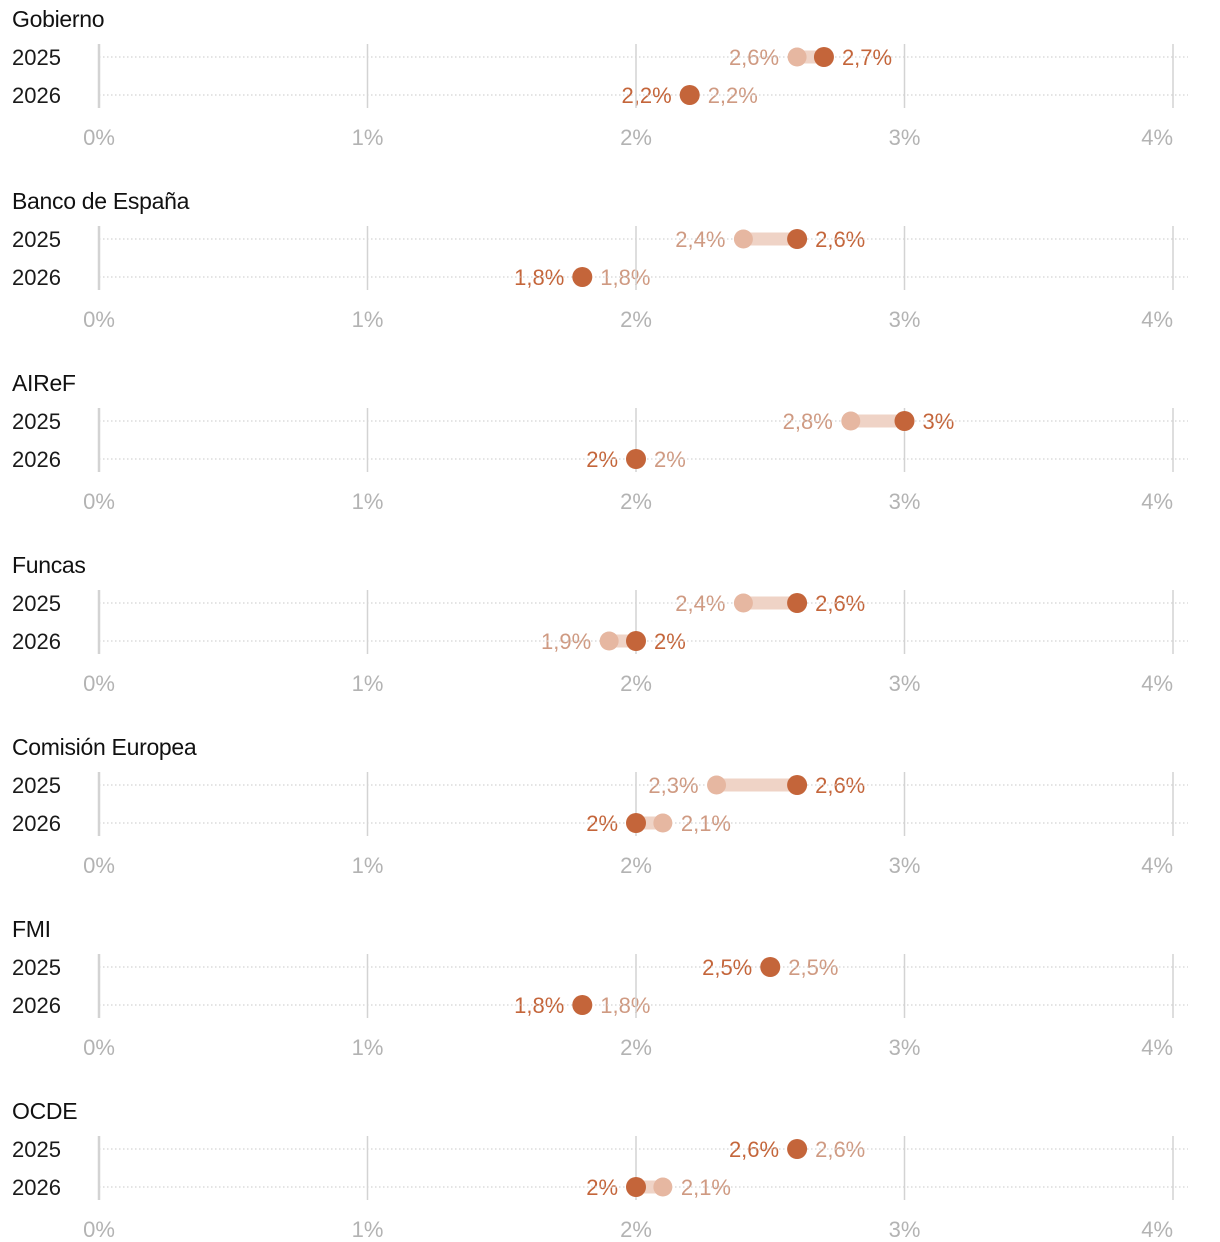  I want to click on previous-value-label: 2%, so click(670, 459).